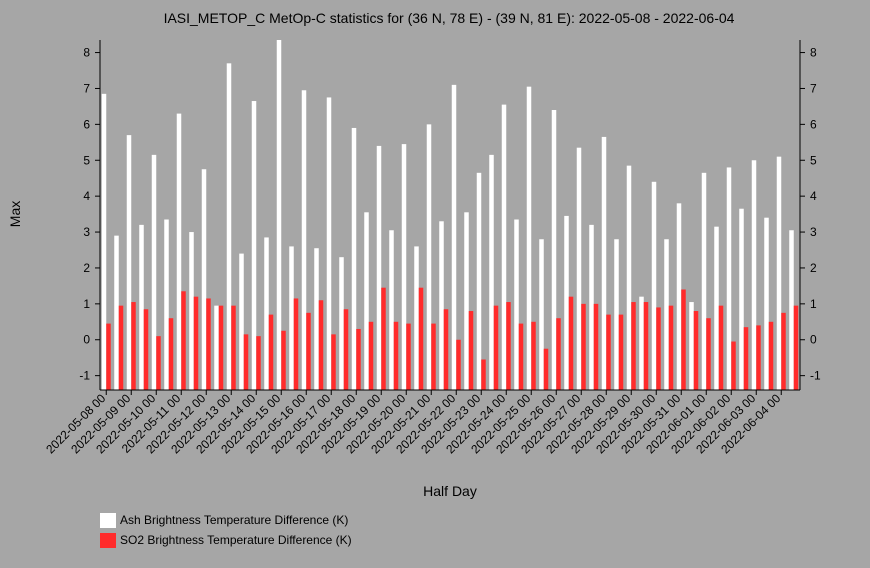 The width and height of the screenshot is (870, 568). Describe the element at coordinates (86, 232) in the screenshot. I see `y-tick-label-left-3: 3` at that location.